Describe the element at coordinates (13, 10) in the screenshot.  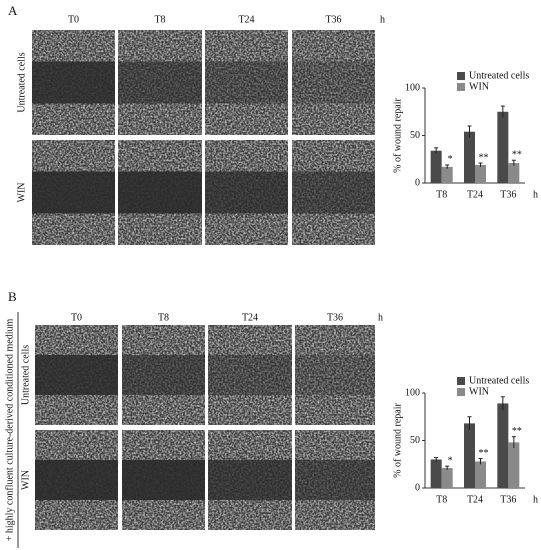
I see `panel-label: A` at that location.